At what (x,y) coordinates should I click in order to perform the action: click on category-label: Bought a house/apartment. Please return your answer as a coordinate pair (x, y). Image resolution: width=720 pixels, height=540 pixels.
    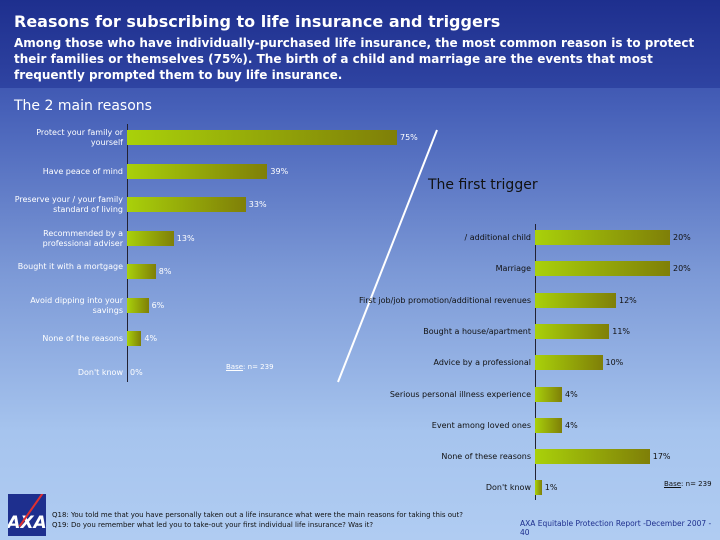
    Looking at the image, I should click on (477, 331).